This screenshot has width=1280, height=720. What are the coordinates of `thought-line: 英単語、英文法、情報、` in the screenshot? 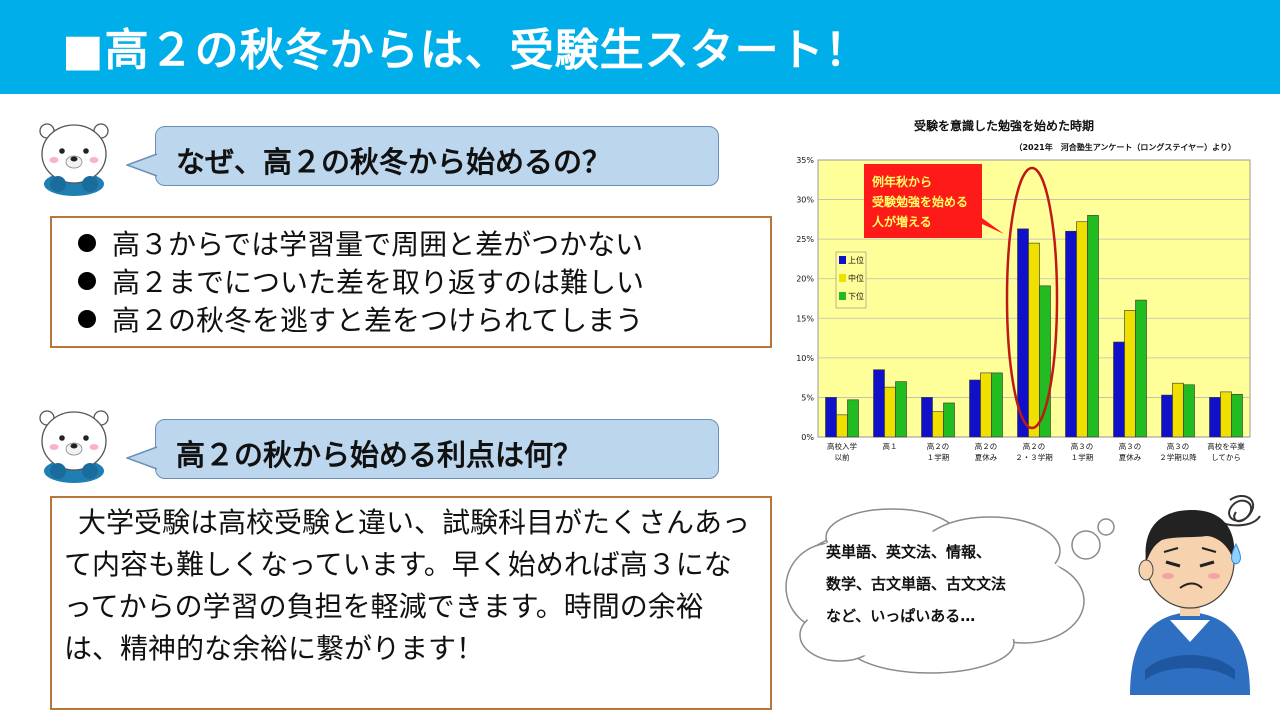 It's located at (908, 552).